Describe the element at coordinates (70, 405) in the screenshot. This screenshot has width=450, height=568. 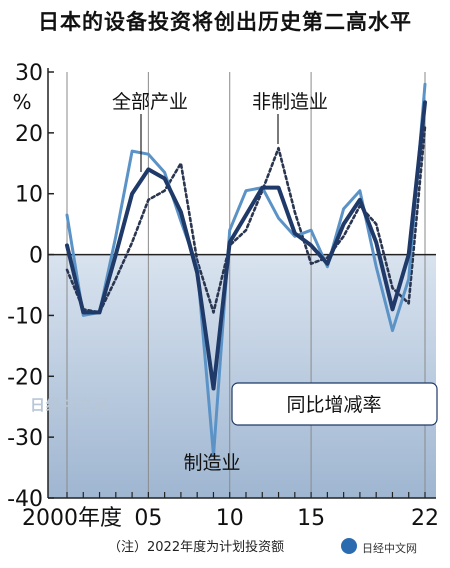
I see `watermark: 日经中文网` at that location.